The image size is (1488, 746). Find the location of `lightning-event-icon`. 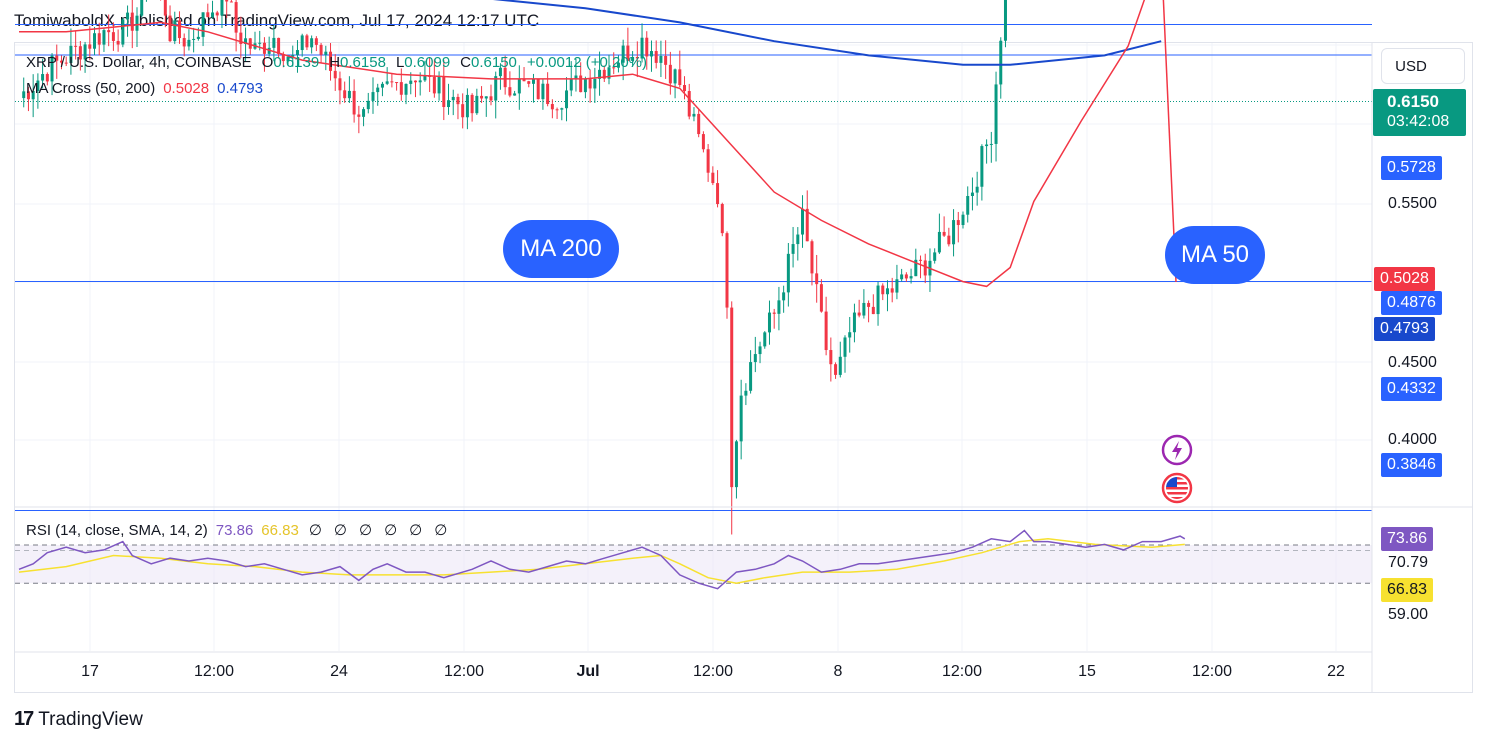

lightning-event-icon is located at coordinates (1177, 450).